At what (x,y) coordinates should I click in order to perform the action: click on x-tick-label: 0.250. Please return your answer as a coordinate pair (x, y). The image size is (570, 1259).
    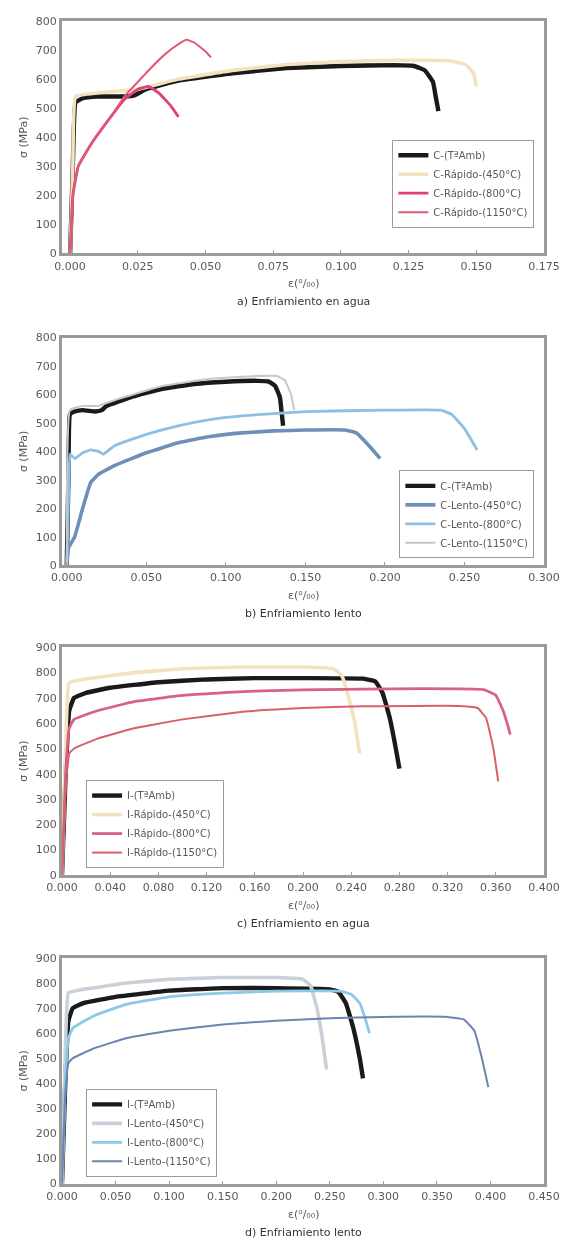
    Looking at the image, I should click on (330, 1196).